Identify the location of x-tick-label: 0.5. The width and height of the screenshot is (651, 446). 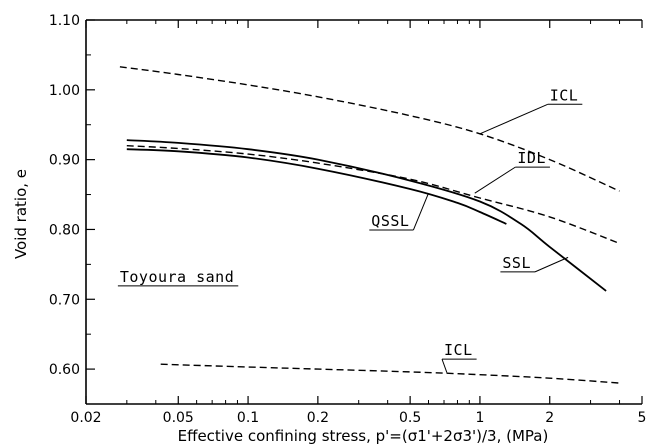
(410, 418).